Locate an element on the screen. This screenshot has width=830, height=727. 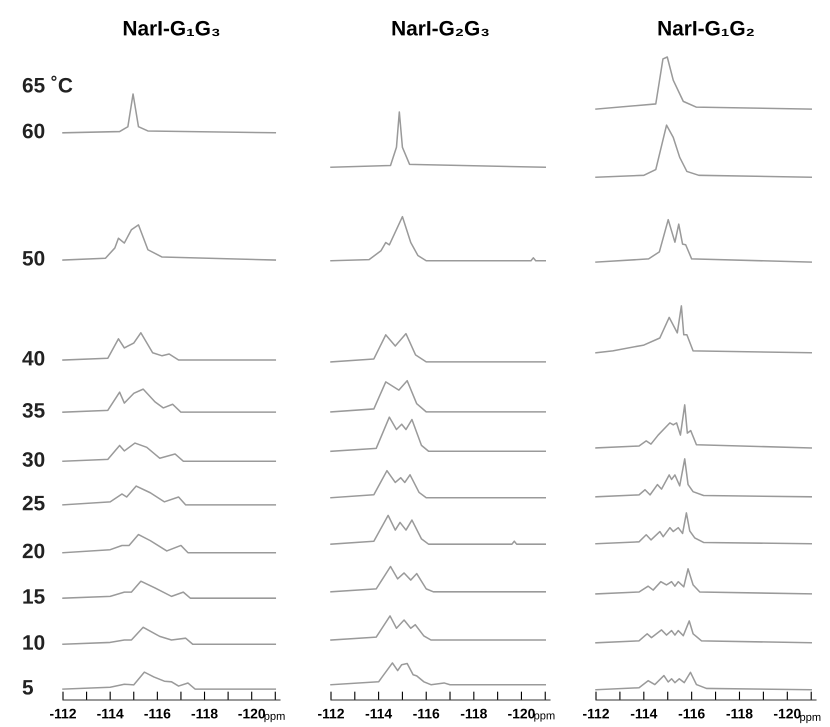
series-label: 40 is located at coordinates (33, 358).